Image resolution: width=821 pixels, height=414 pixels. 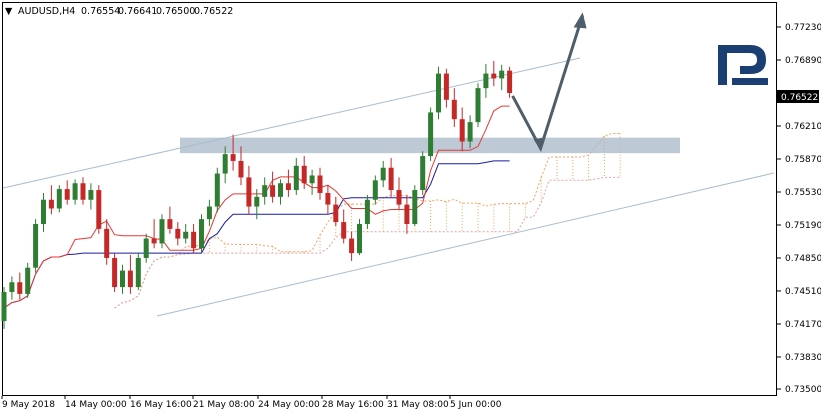 What do you see at coordinates (803, 160) in the screenshot?
I see `y-tick-label: 0.75870` at bounding box center [803, 160].